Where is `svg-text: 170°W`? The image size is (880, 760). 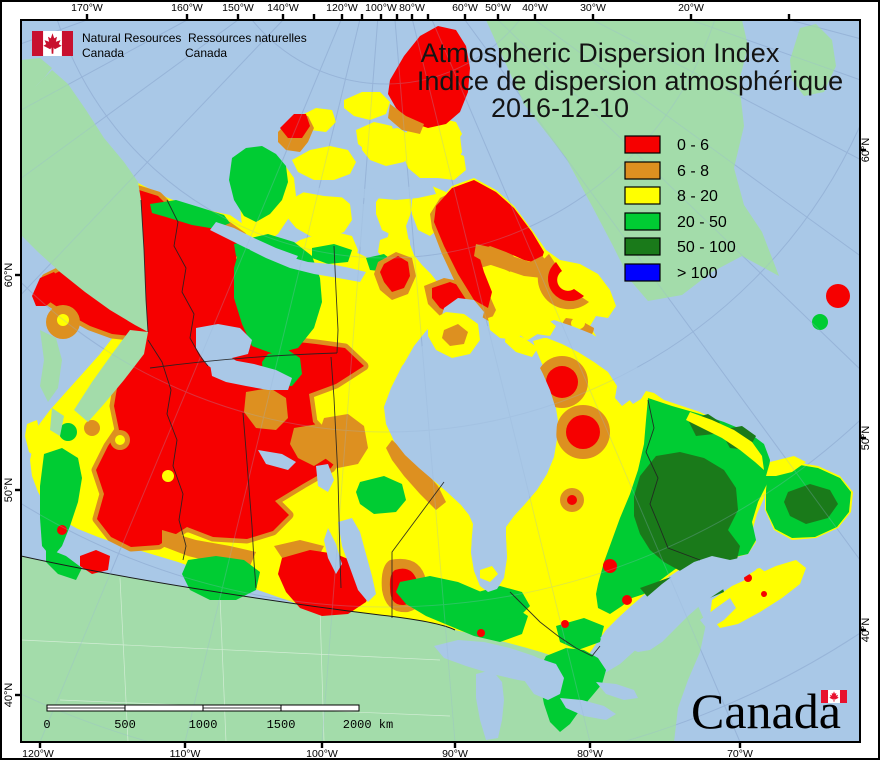
svg-text: 170°W is located at coordinates (87, 8).